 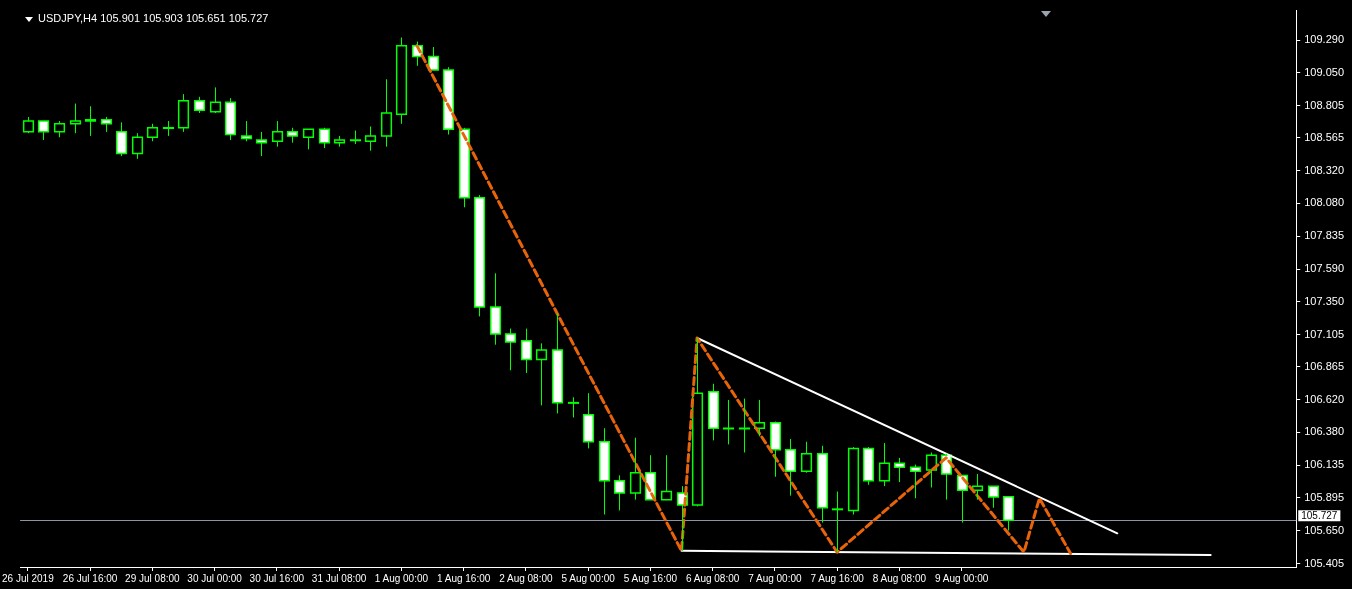 What do you see at coordinates (1324, 464) in the screenshot?
I see `y-tick-label: 106.135` at bounding box center [1324, 464].